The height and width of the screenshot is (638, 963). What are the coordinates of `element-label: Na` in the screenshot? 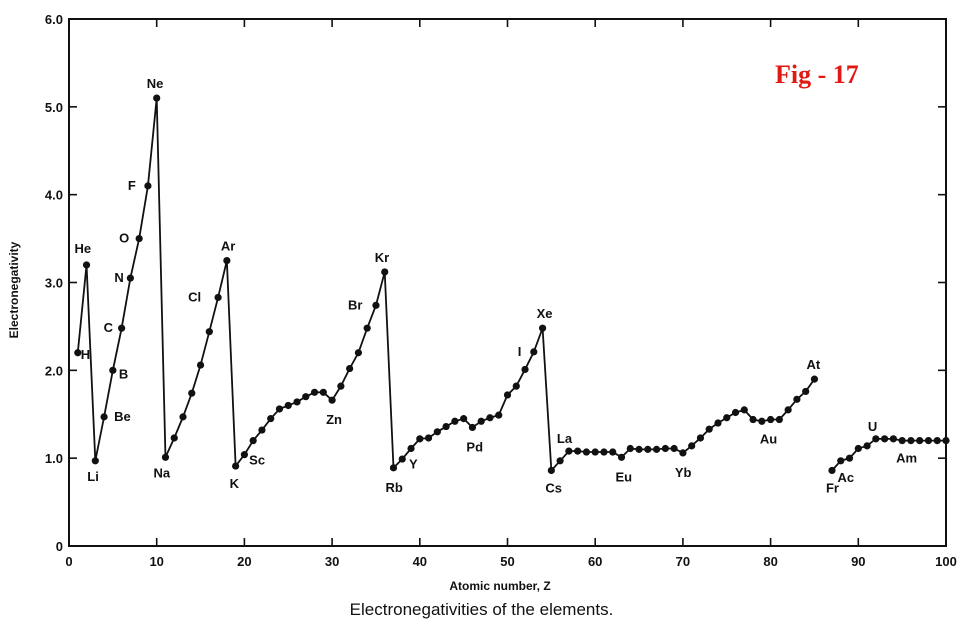 It's located at (161, 472).